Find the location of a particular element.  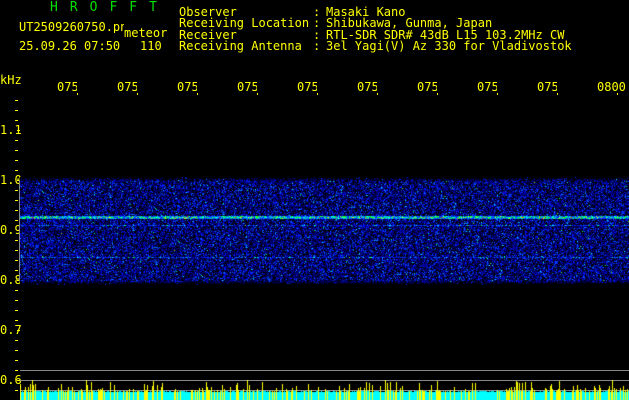

time-tick-label: 0756 is located at coordinates (367, 87).